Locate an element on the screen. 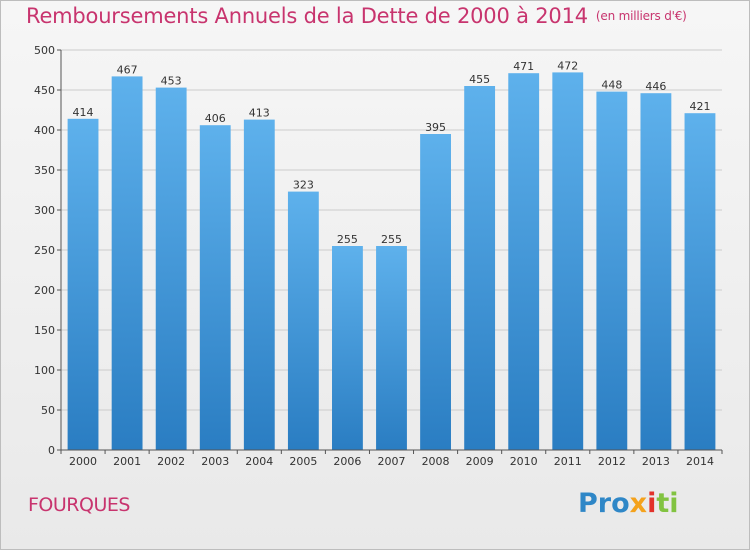  y-axis: 0 50 100 150 200 250 300 350 400 450 500 is located at coordinates (48, 250).